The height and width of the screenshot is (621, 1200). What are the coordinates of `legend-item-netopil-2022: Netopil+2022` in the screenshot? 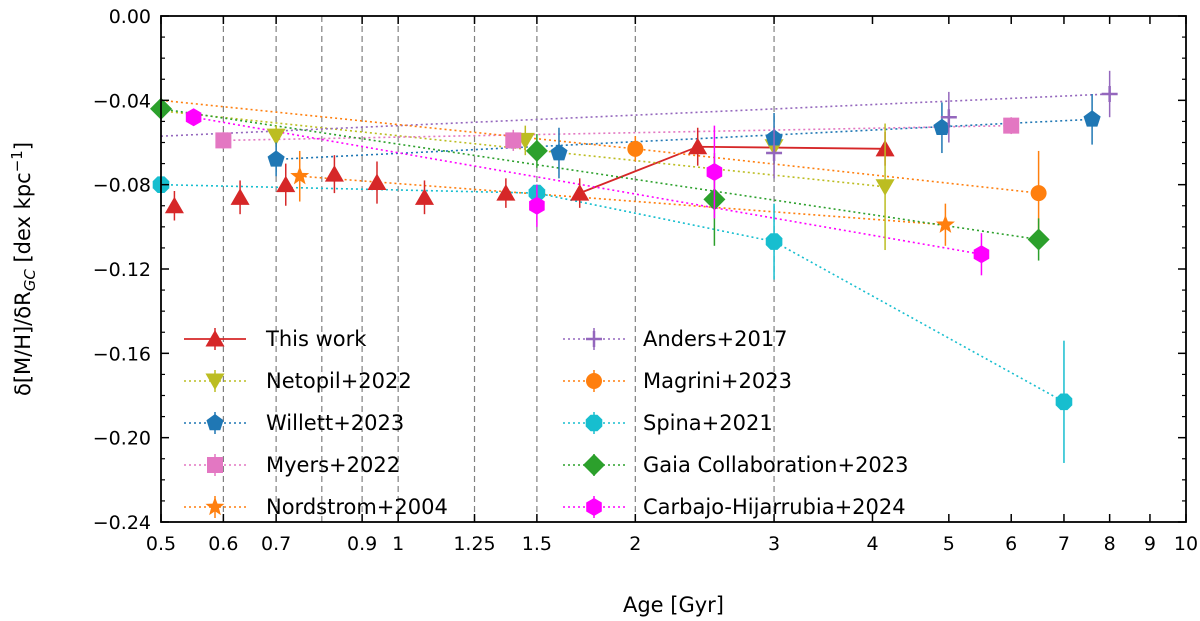 It's located at (298, 381).